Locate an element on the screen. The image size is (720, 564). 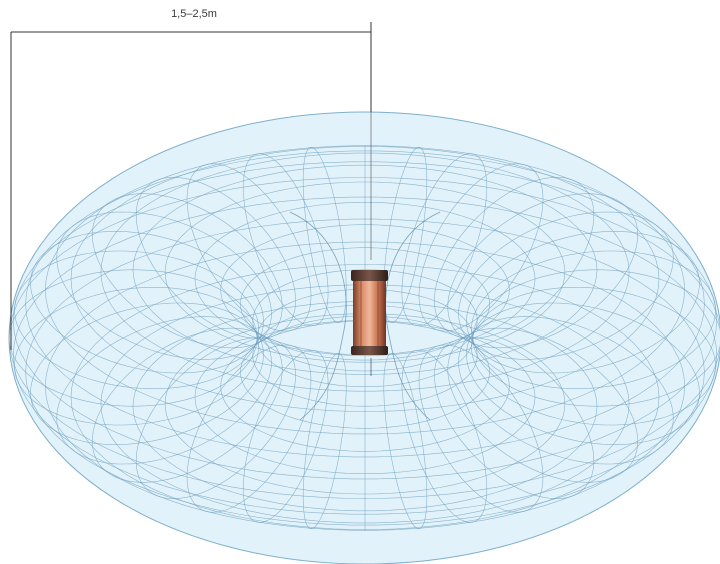
coil-top-cap is located at coordinates (369, 275).